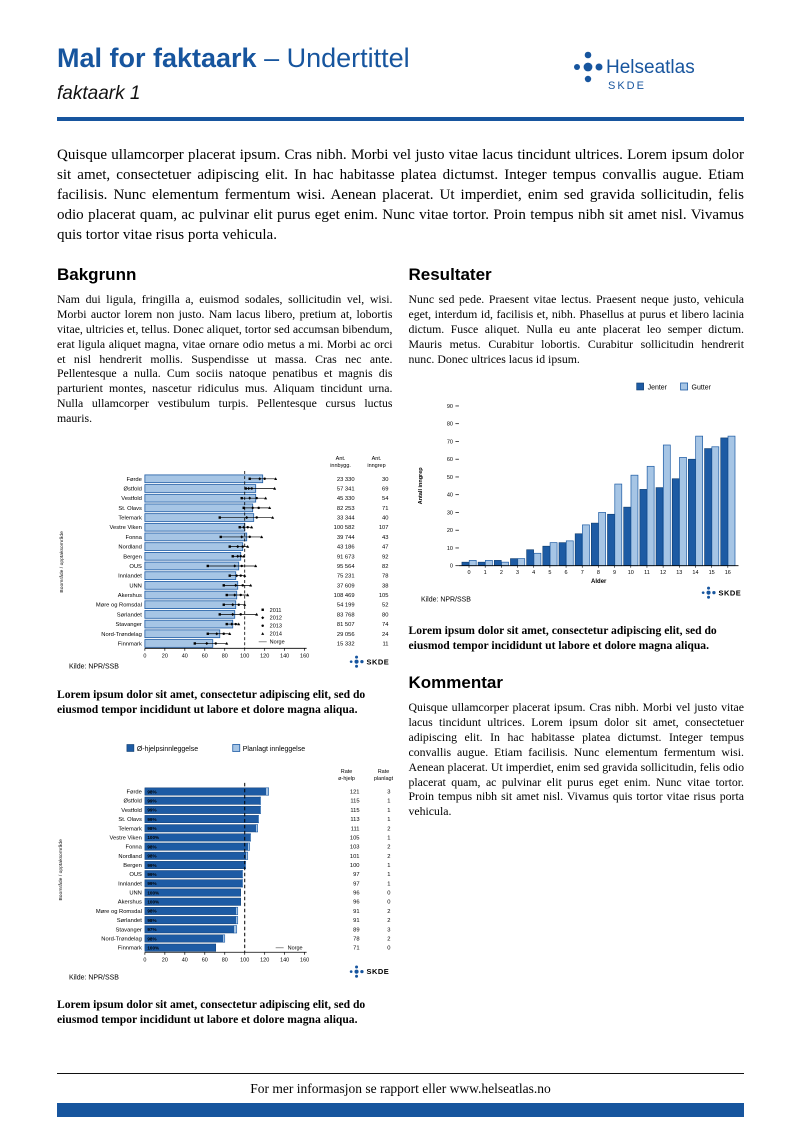 This screenshot has height=1123, width=794. I want to click on svg-text: 16, so click(727, 574).